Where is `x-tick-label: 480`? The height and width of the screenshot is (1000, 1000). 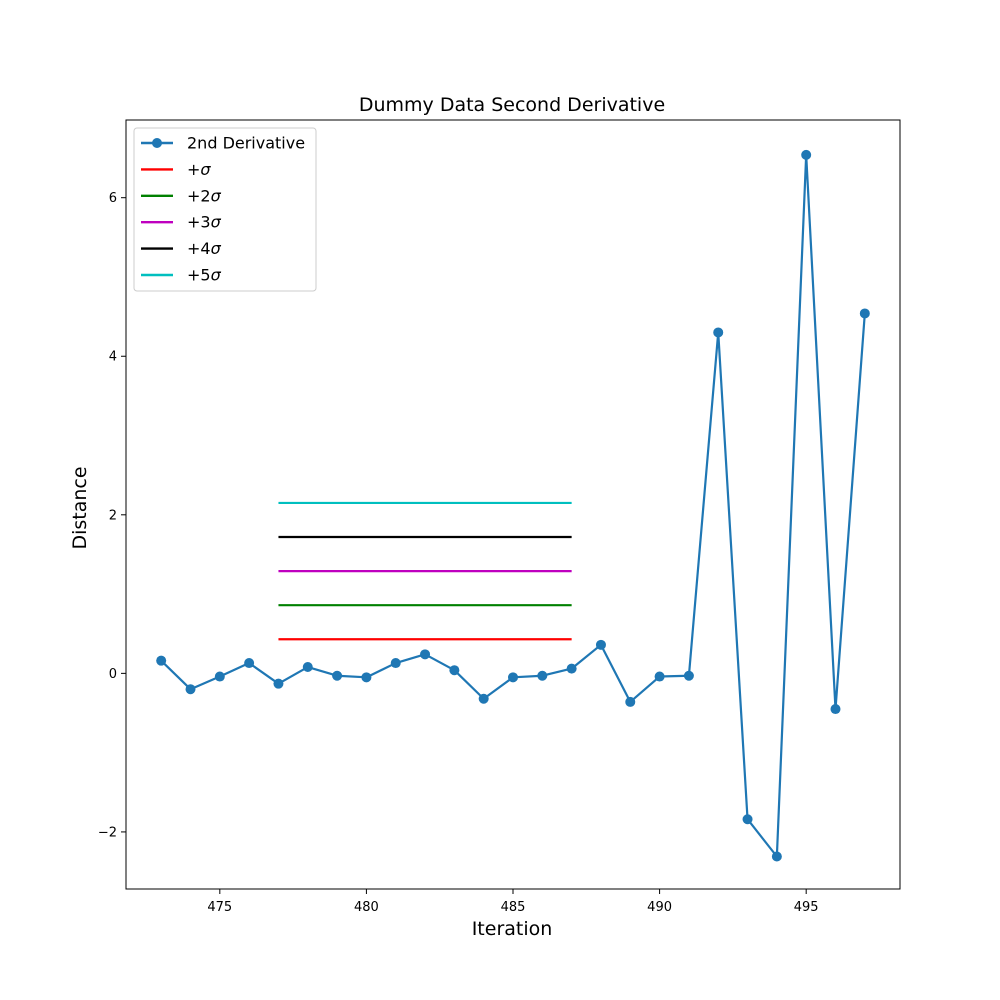
x-tick-label: 480 is located at coordinates (366, 907).